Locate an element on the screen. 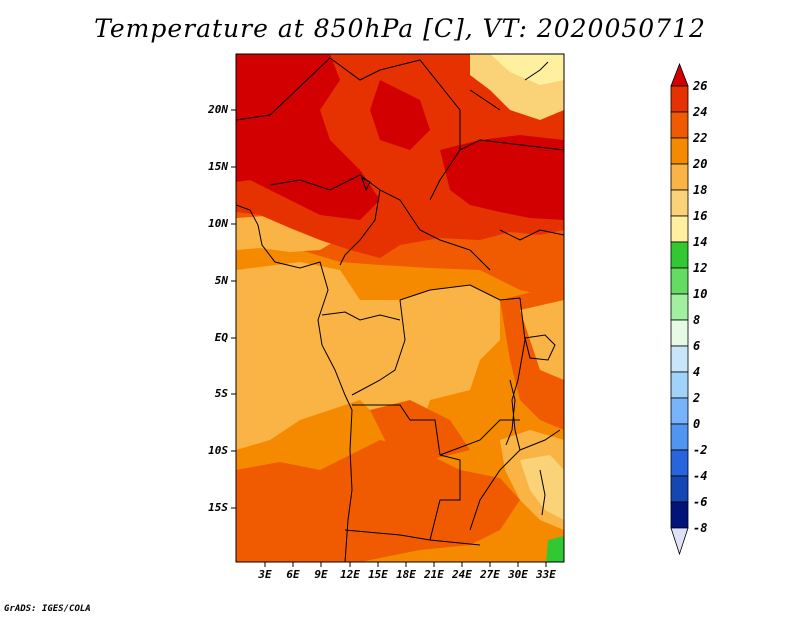  colorbar-label-m4: -4 is located at coordinates (700, 476).